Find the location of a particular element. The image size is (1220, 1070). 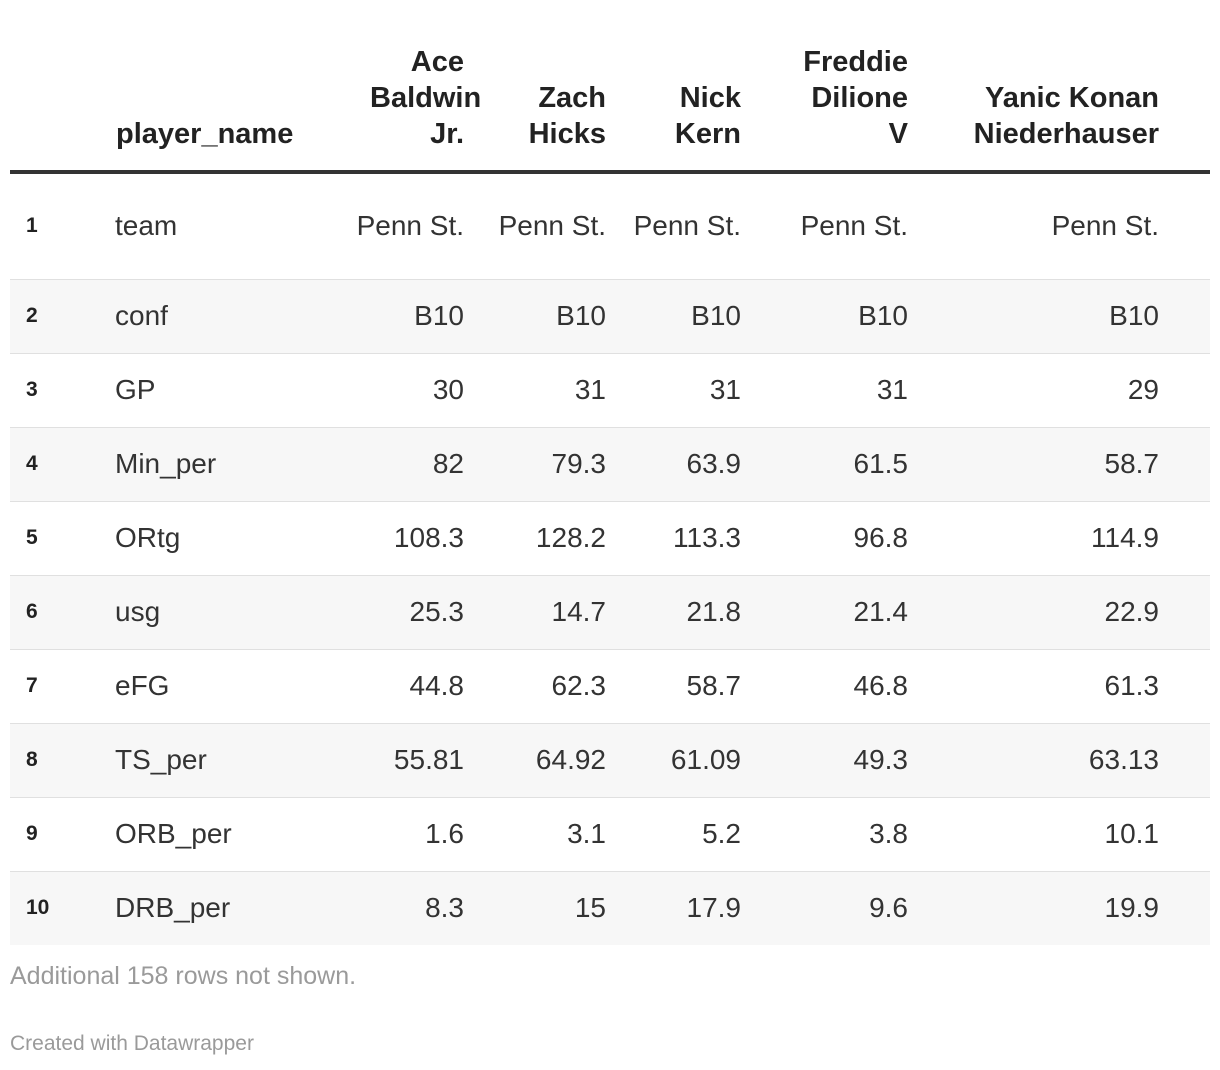

cell-zach-hicks: 15 is located at coordinates (590, 908).